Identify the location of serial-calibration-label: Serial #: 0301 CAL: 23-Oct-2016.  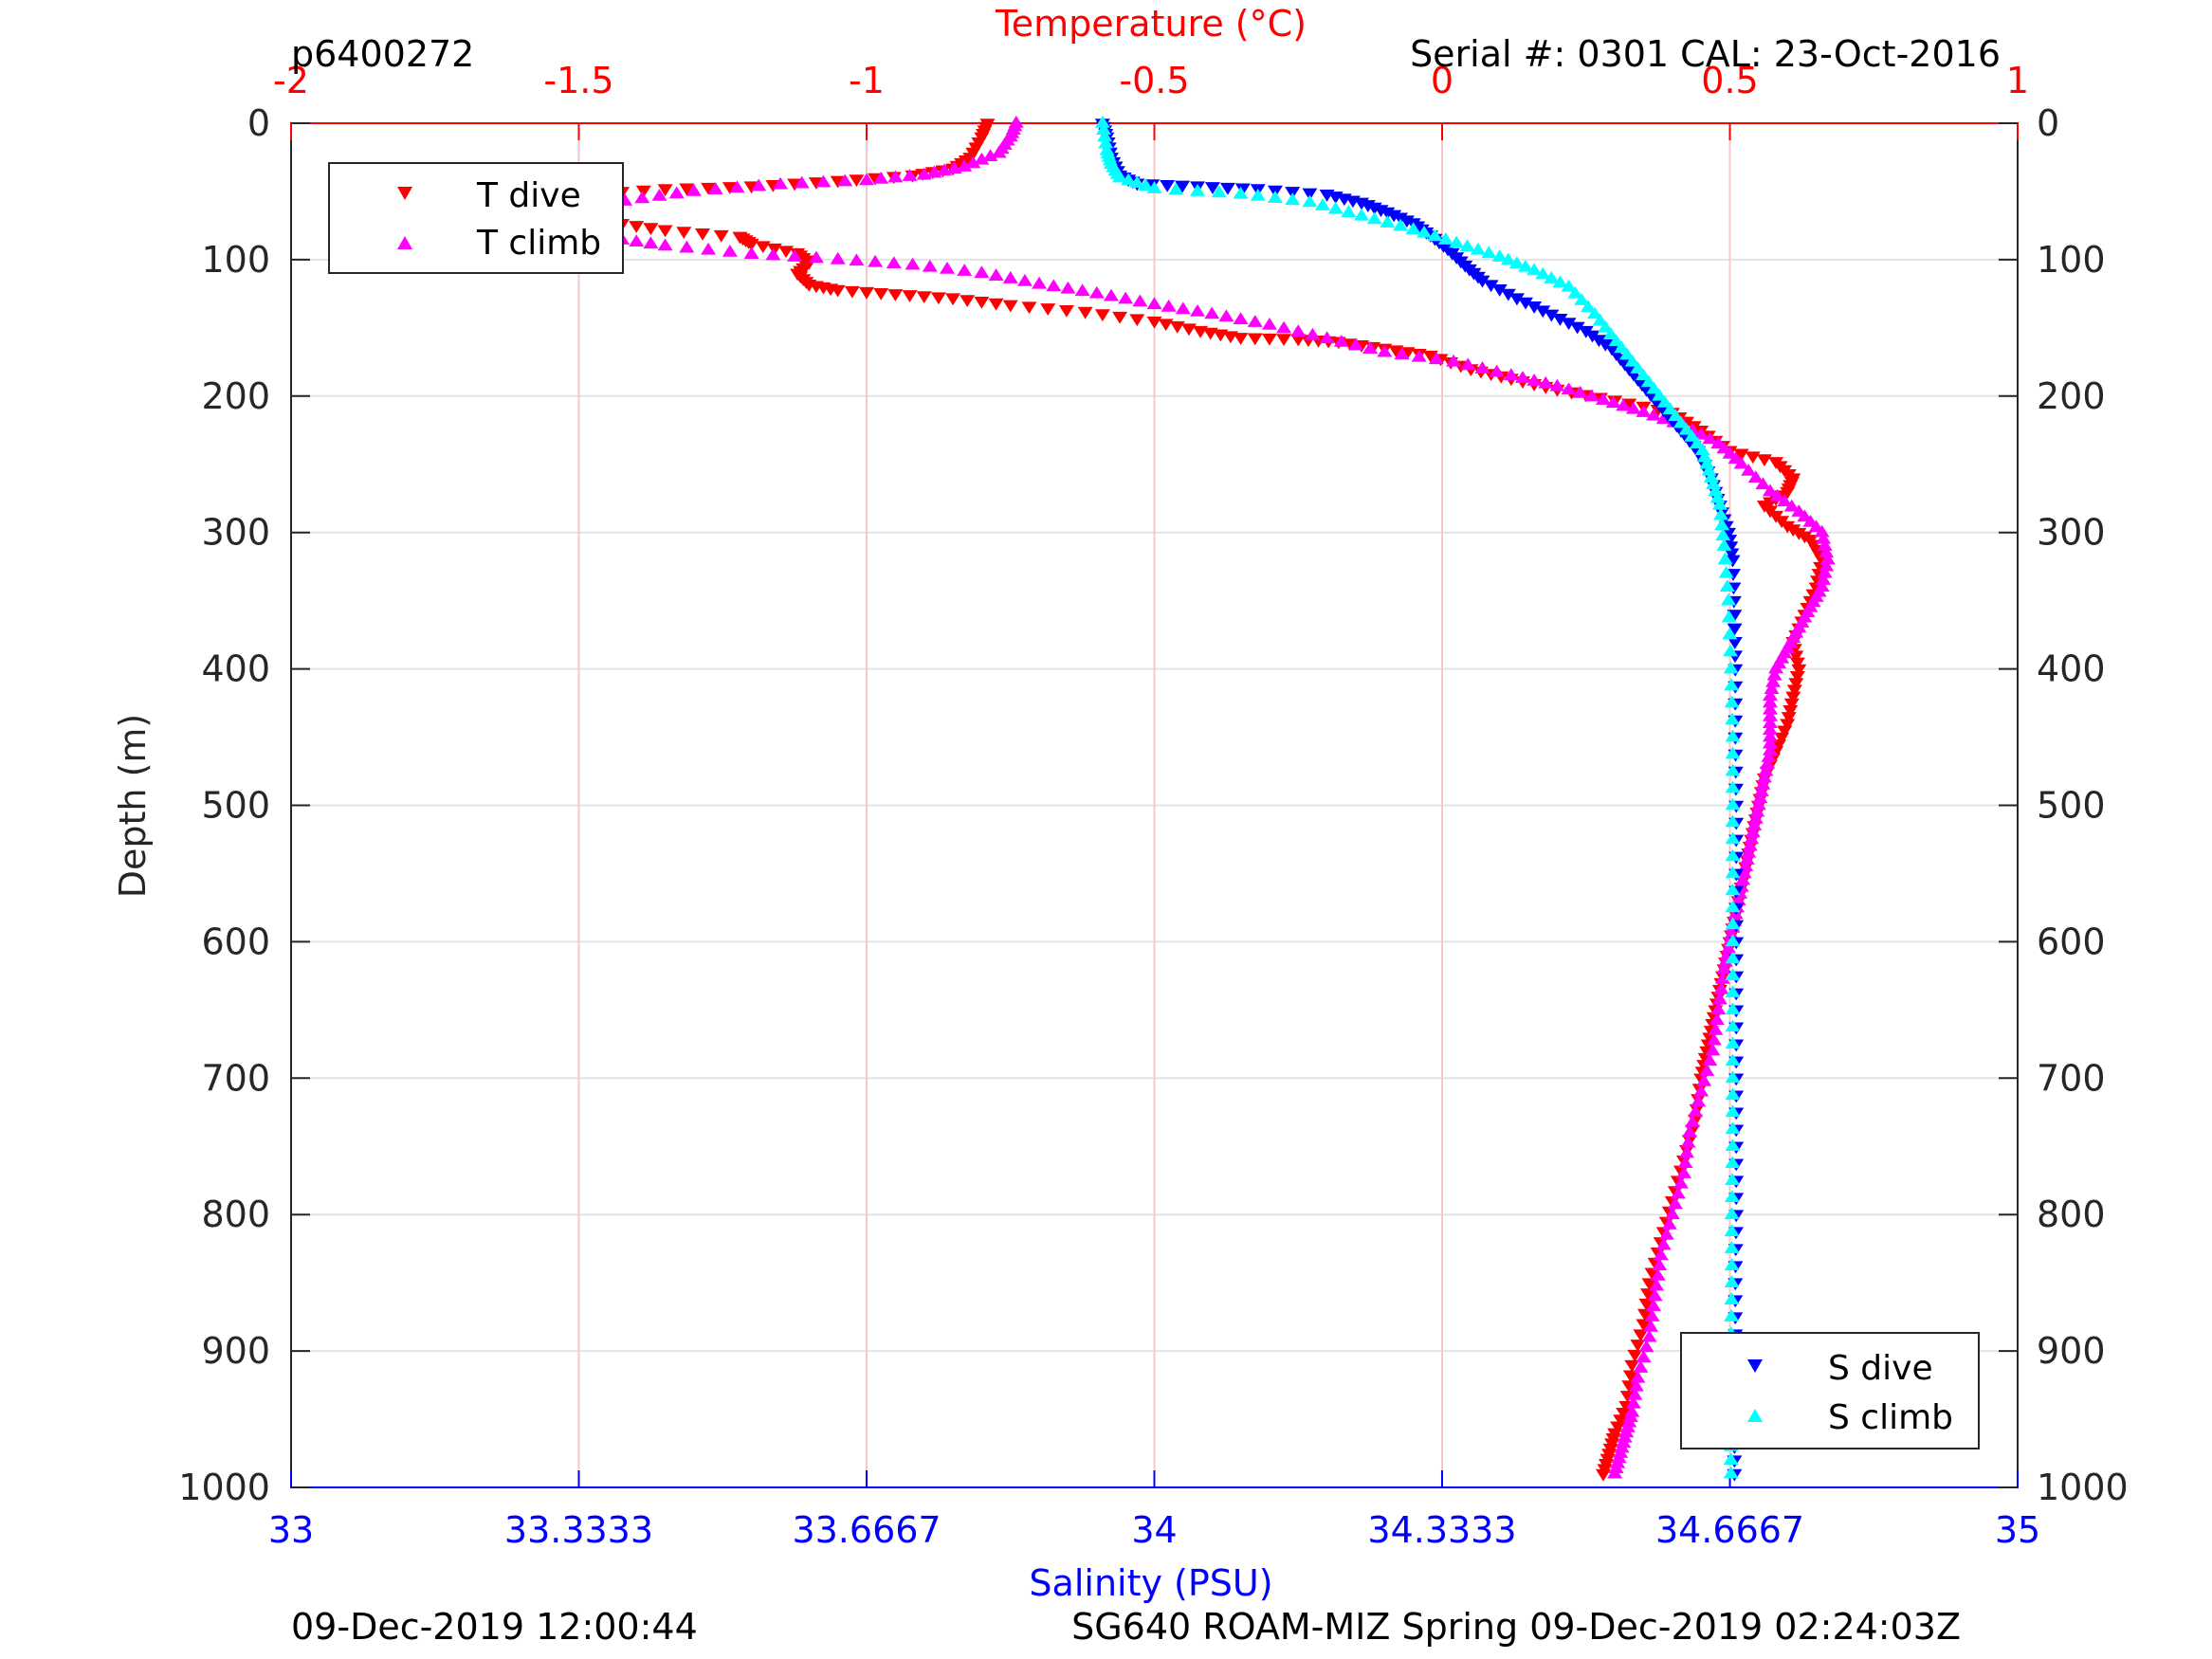
(1705, 54).